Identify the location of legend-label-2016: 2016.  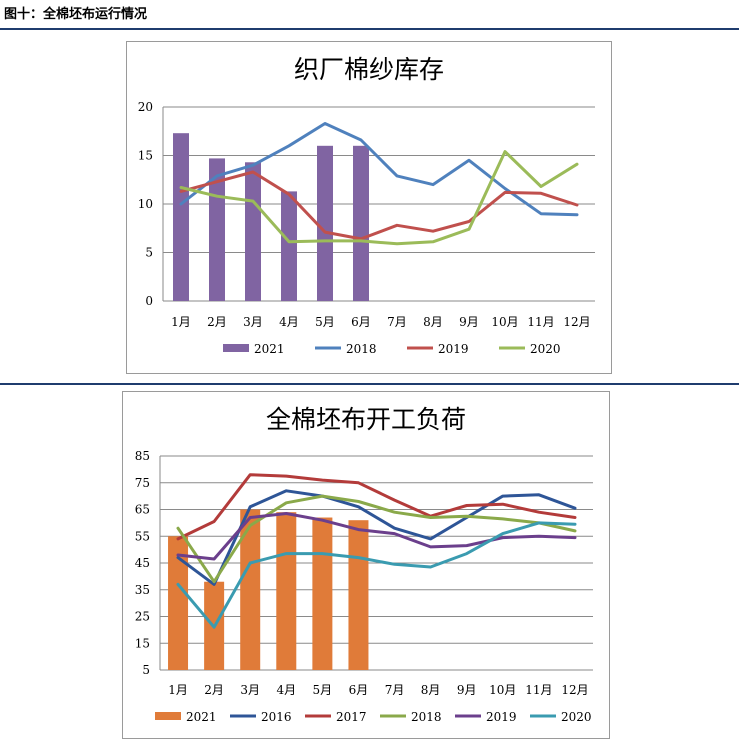
(276, 717).